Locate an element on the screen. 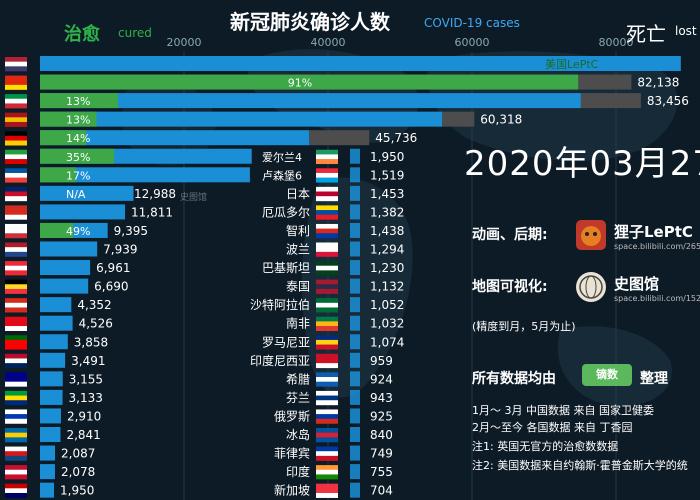  cured-pct-label: 49% is located at coordinates (78, 231).